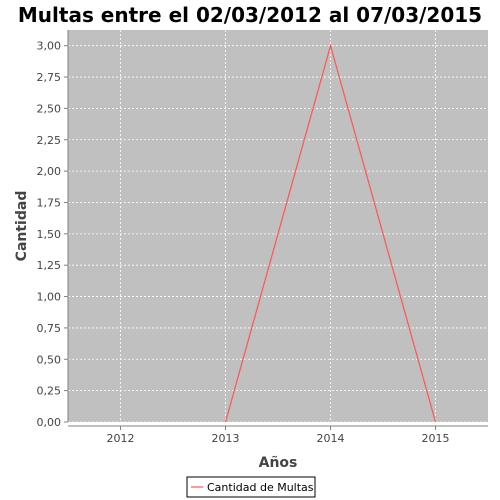 This screenshot has height=500, width=500. What do you see at coordinates (436, 438) in the screenshot?
I see `x-tick-label: 2015` at bounding box center [436, 438].